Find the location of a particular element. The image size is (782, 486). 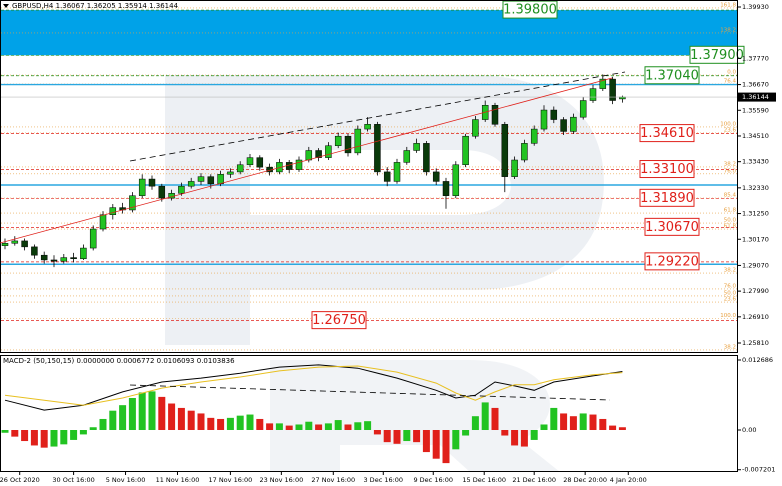

fib-label: 161.8 is located at coordinates (728, 5).